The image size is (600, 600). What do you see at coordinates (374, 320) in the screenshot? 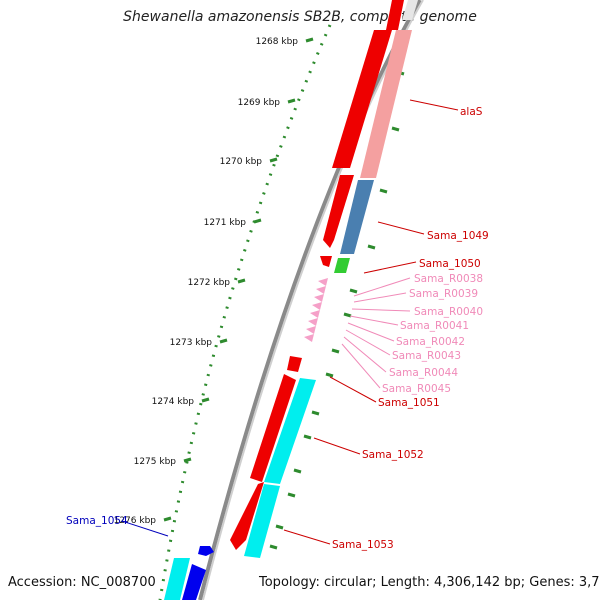
I see `leader-sama-r0041` at bounding box center [374, 320].